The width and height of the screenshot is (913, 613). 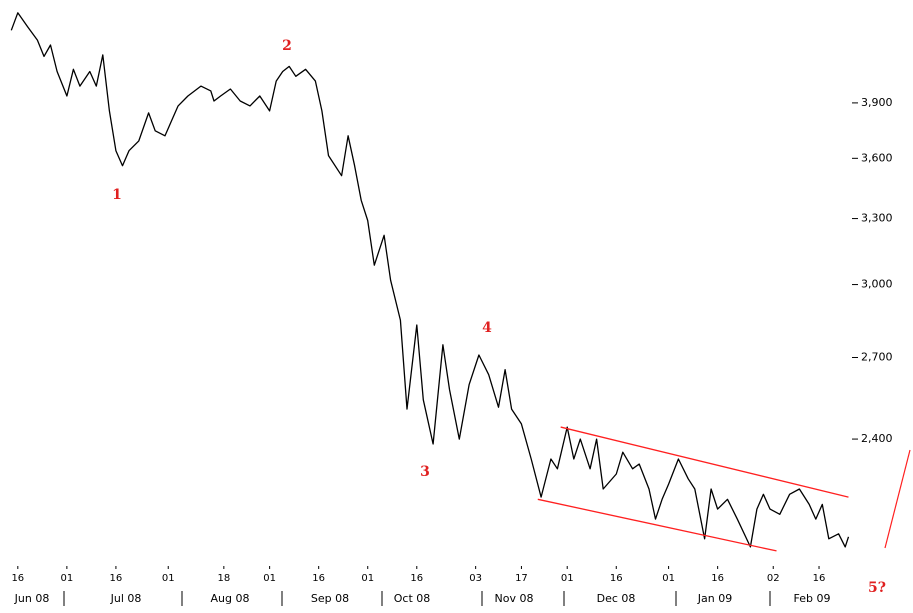 What do you see at coordinates (126, 598) in the screenshot?
I see `month-label: Jul 08` at bounding box center [126, 598].